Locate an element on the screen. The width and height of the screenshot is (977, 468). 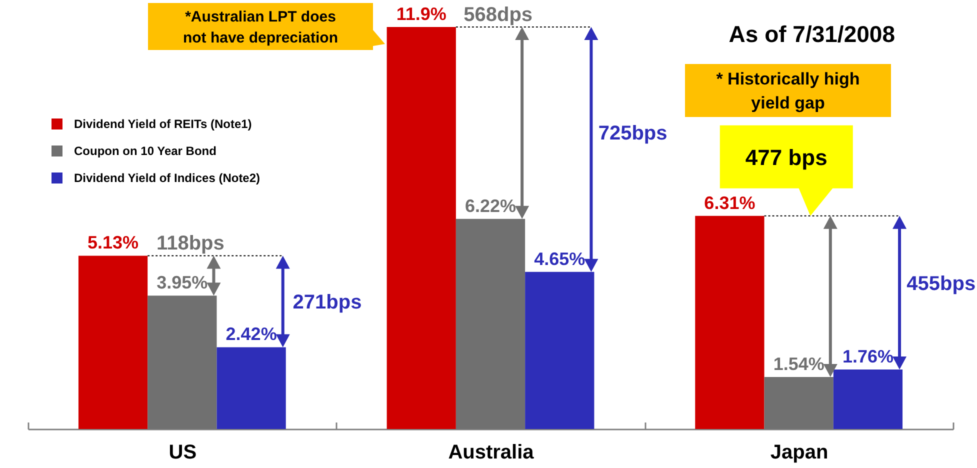
data-label: 4.65% is located at coordinates (560, 258).